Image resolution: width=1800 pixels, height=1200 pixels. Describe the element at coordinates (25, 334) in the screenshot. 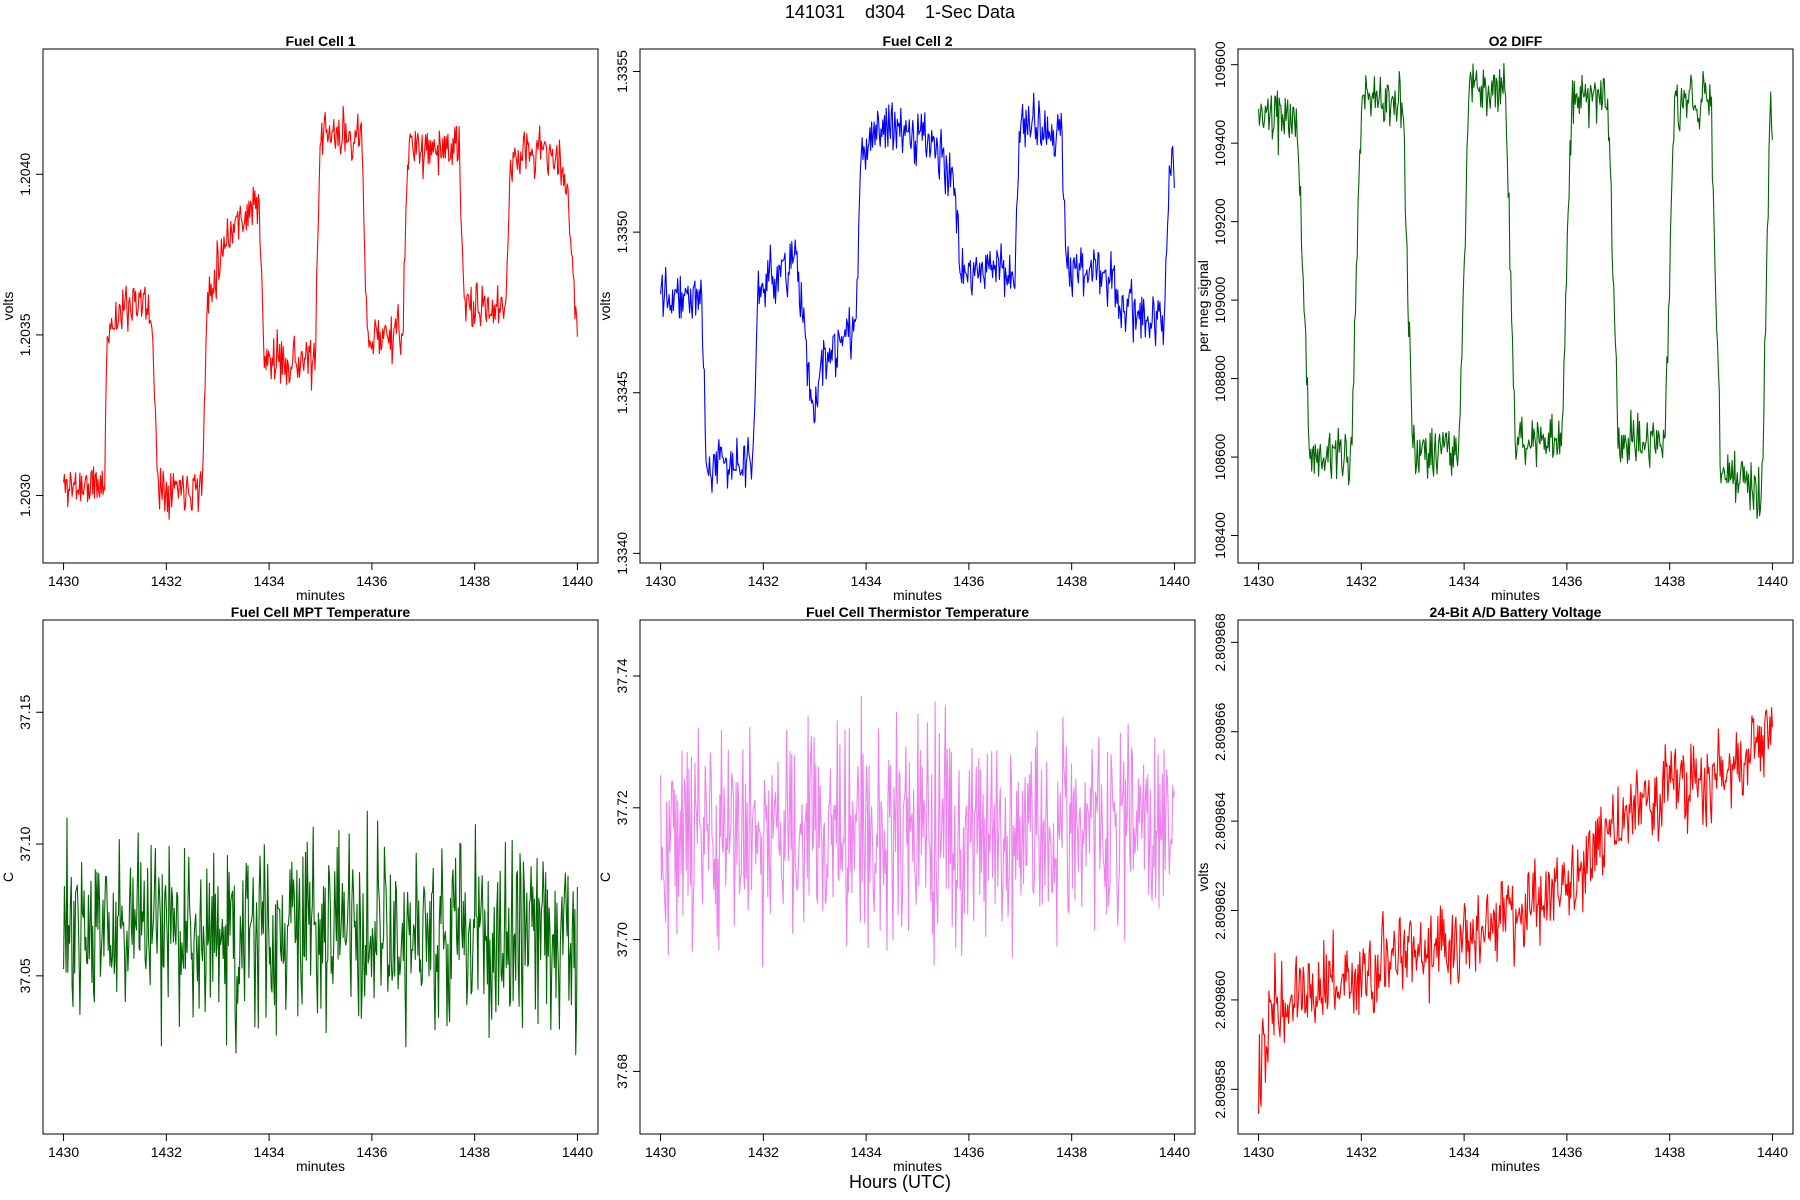

I see `y-tick-label: 1.2035` at that location.